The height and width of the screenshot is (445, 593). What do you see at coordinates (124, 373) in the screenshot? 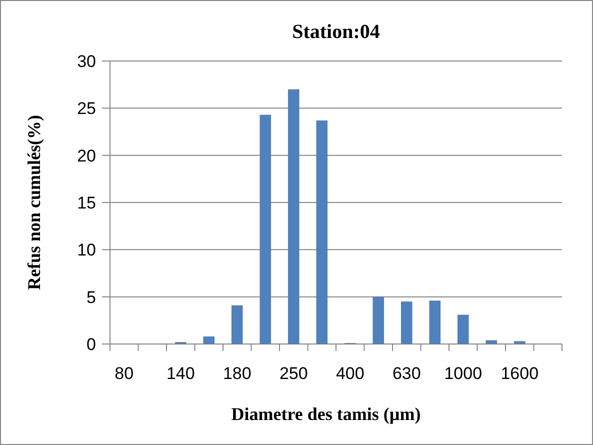
I see `x-tick-label: 80` at bounding box center [124, 373].